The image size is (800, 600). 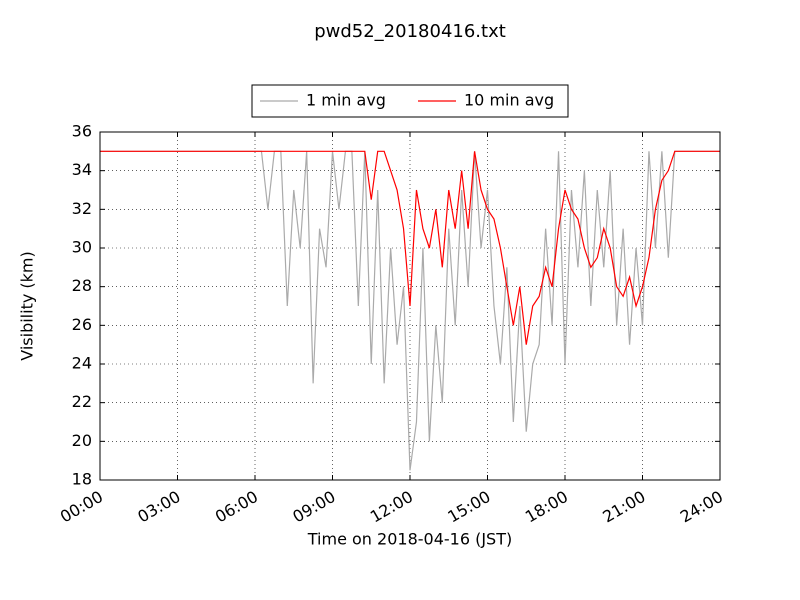 I want to click on x-tick-label: 00:00, so click(x=81, y=507).